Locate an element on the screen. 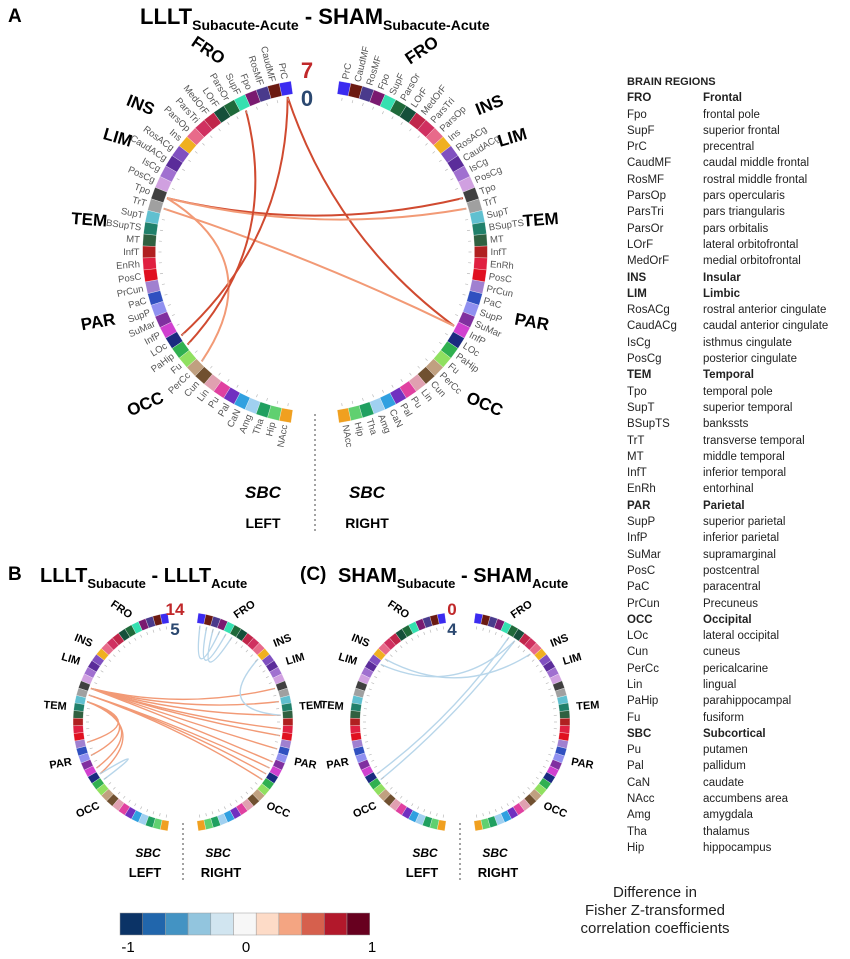 Image resolution: width=850 pixels, height=959 pixels. node-label-SupT: SupT is located at coordinates (132, 214).